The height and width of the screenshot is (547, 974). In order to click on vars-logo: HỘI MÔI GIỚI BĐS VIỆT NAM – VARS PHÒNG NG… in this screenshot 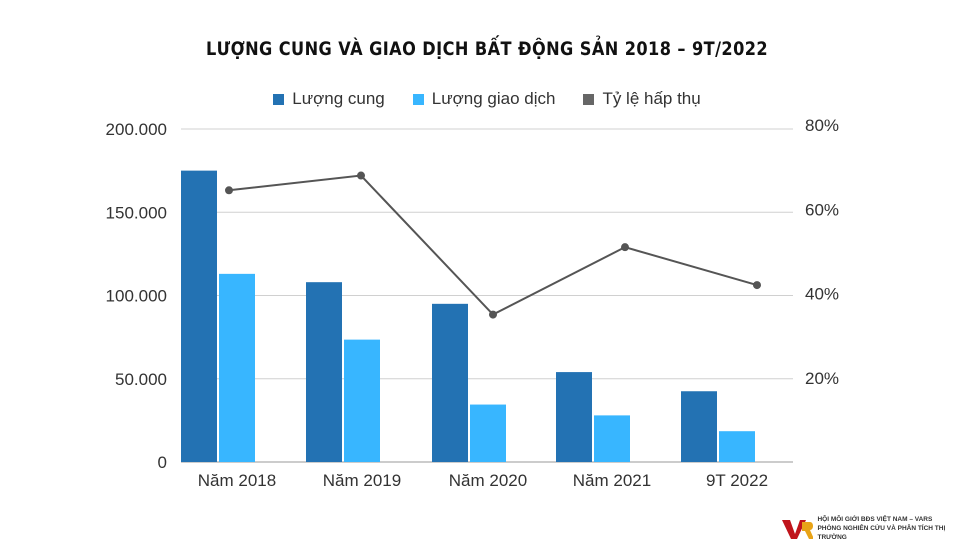, I will do `click(877, 528)`.